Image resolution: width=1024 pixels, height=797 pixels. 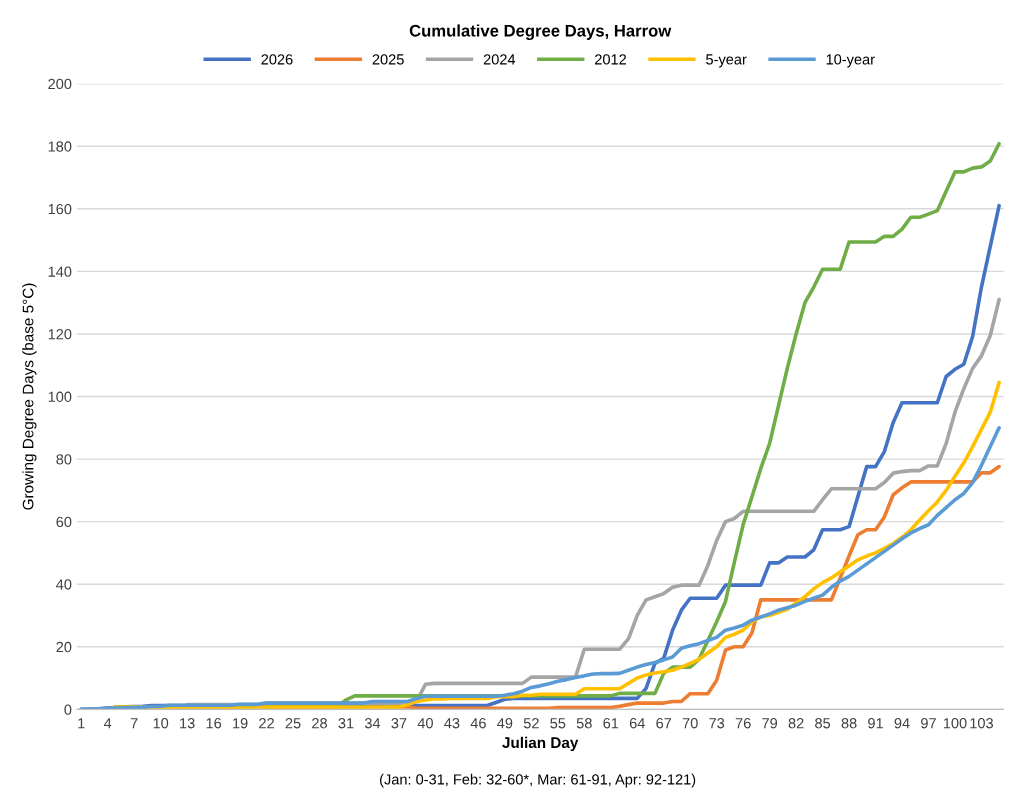 I want to click on x-tick-label: 103, so click(x=981, y=723).